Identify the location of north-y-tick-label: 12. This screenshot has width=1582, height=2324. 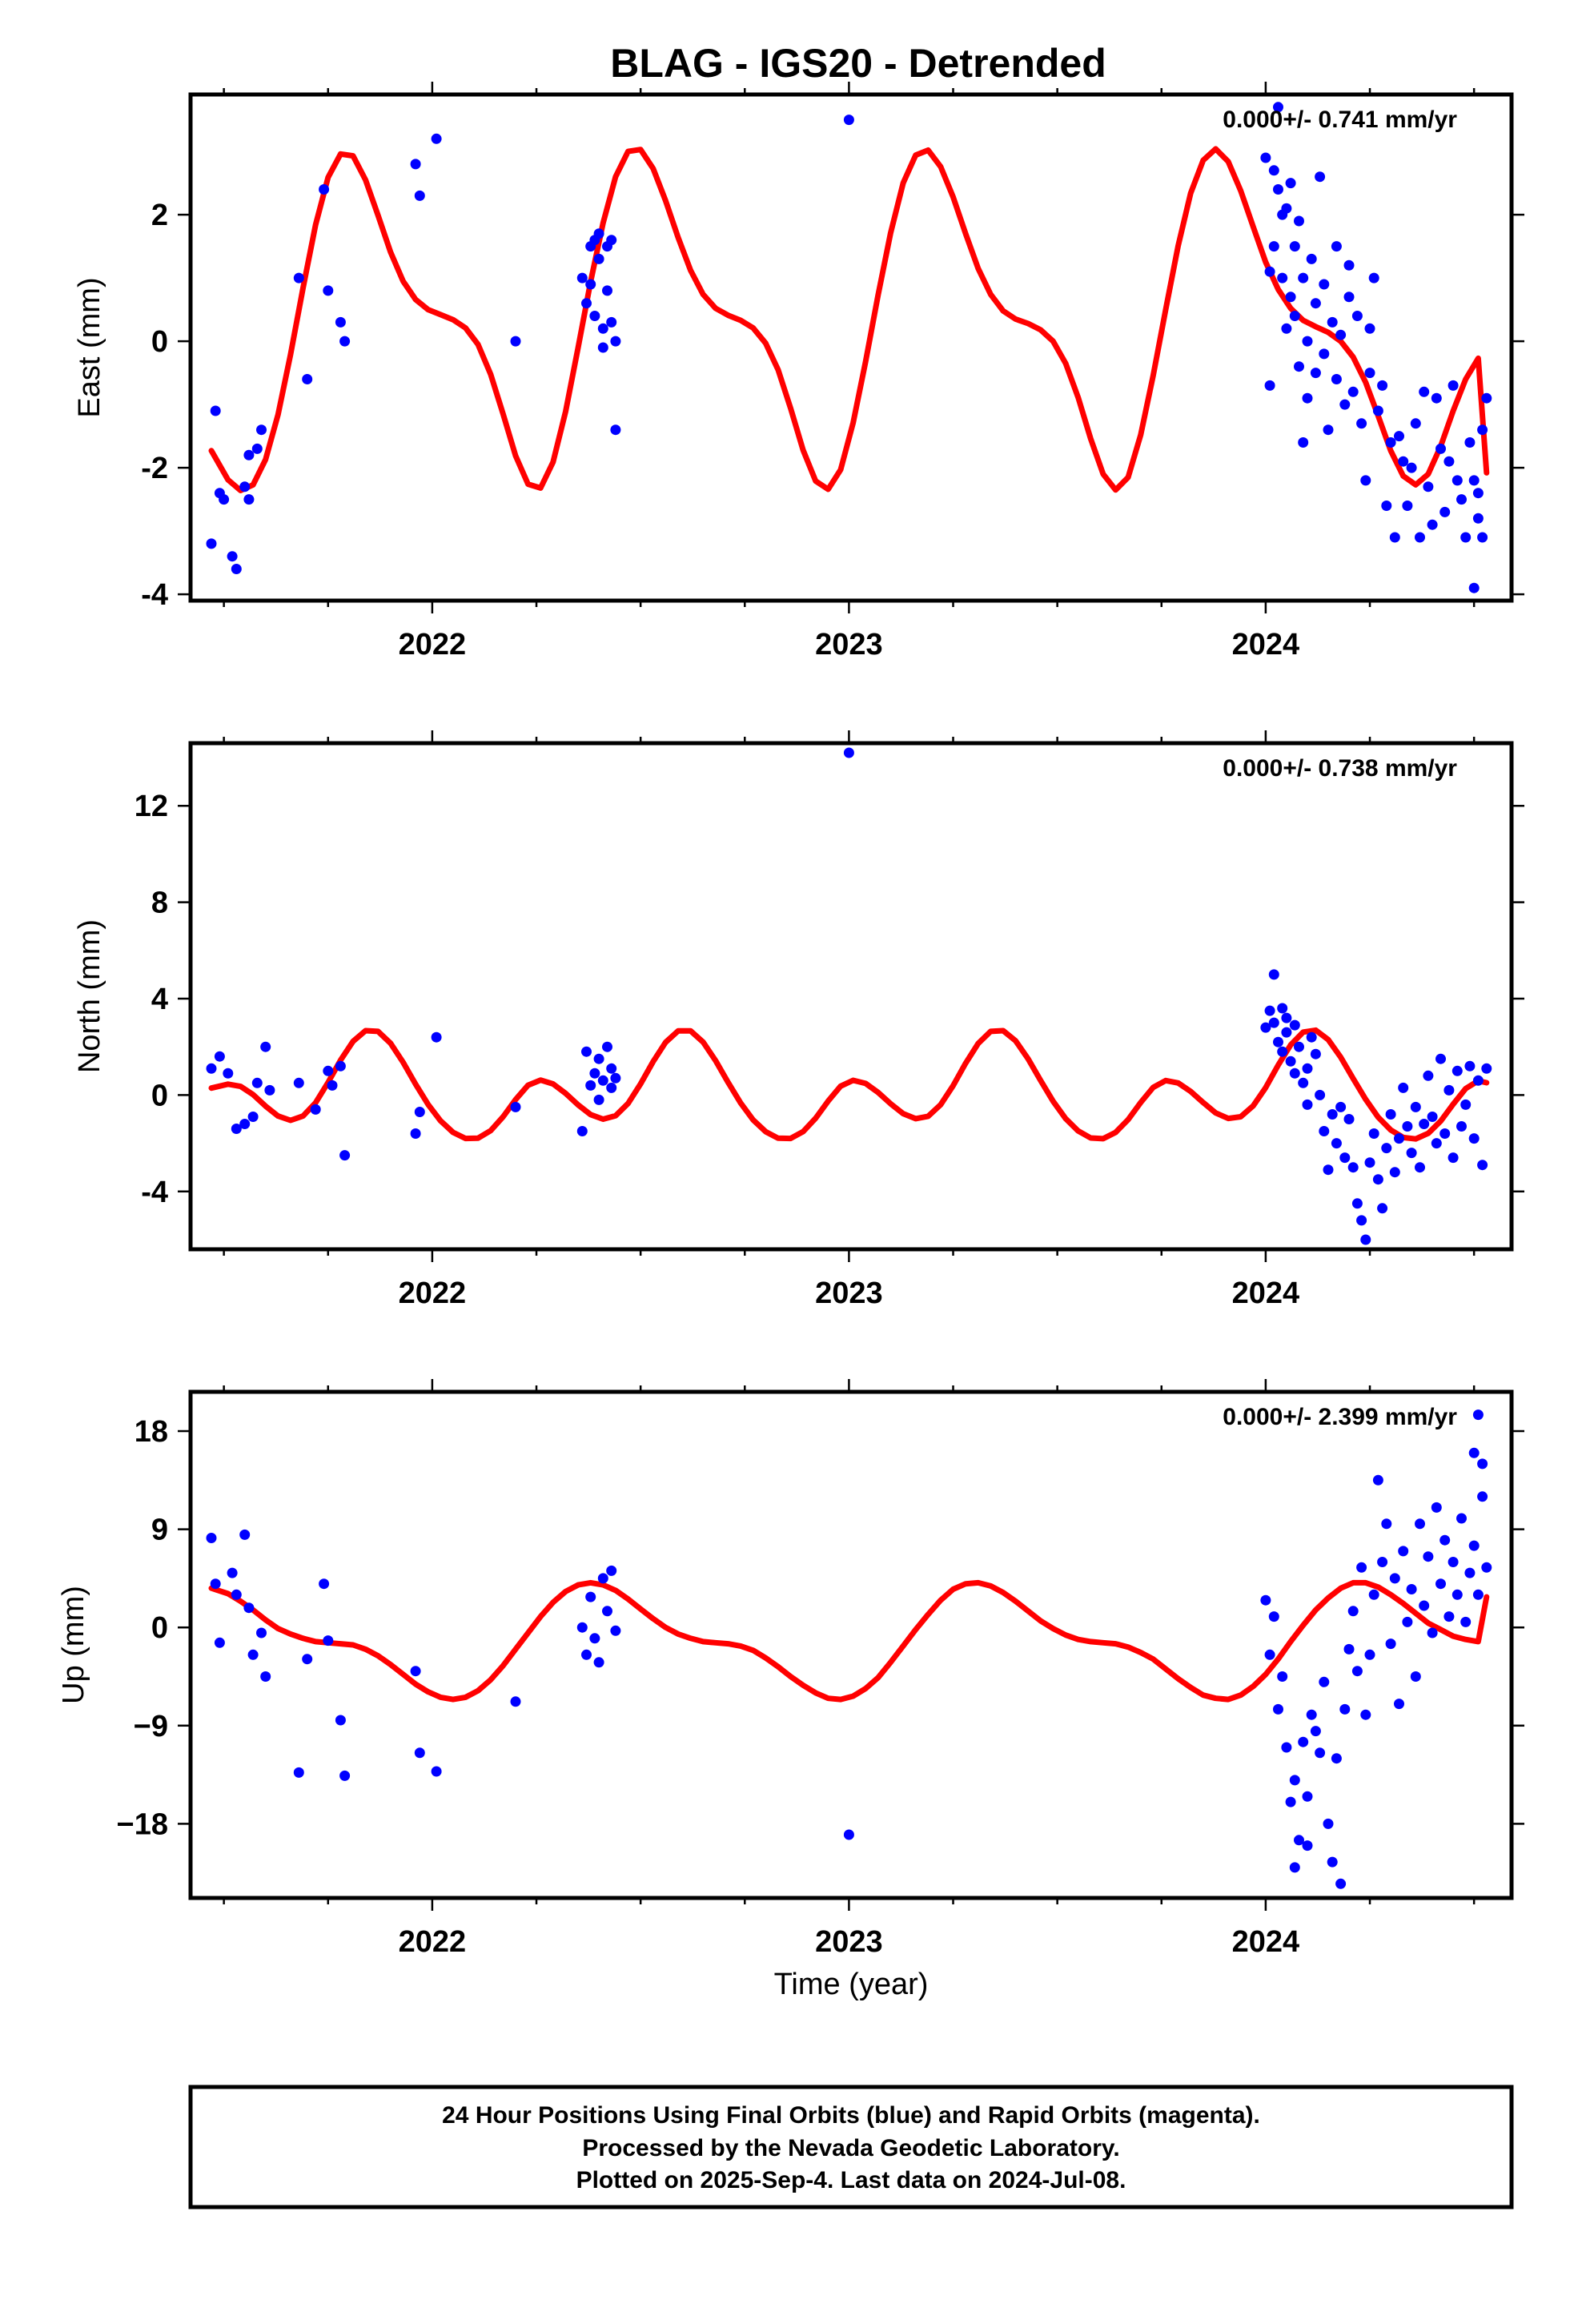
(151, 806).